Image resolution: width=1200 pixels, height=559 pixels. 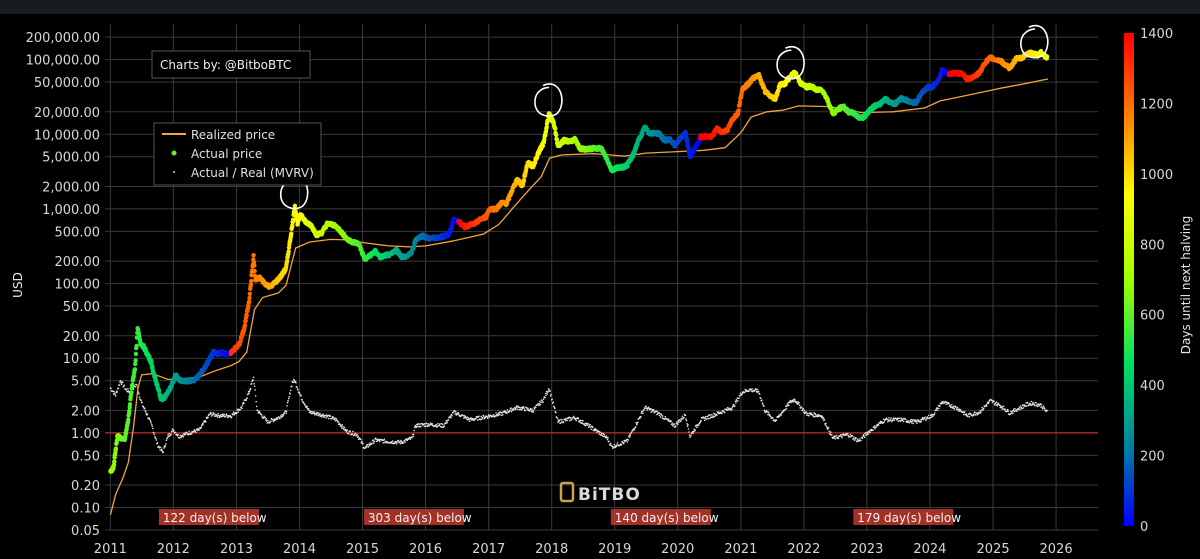 What do you see at coordinates (929, 549) in the screenshot?
I see `x-tick-label: 2024` at bounding box center [929, 549].